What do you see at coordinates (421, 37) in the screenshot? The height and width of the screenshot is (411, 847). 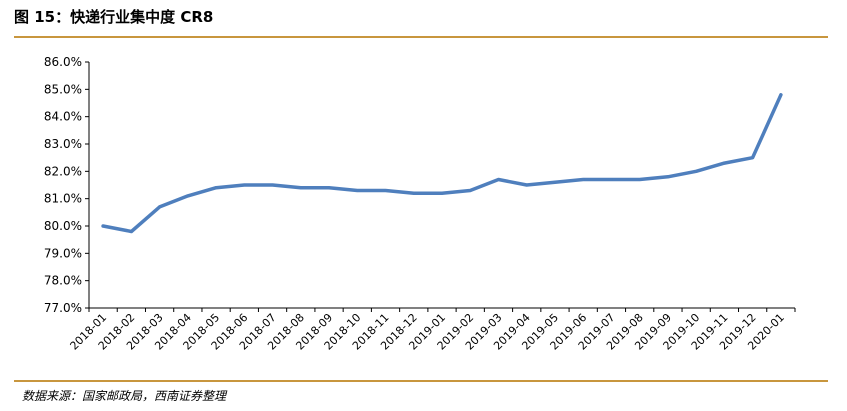 I see `top-rule` at bounding box center [421, 37].